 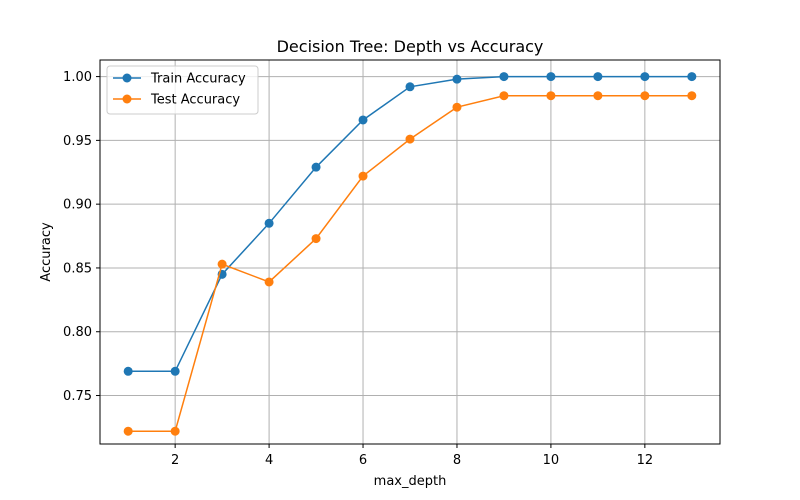 I want to click on legend-marker-test, so click(x=127, y=99).